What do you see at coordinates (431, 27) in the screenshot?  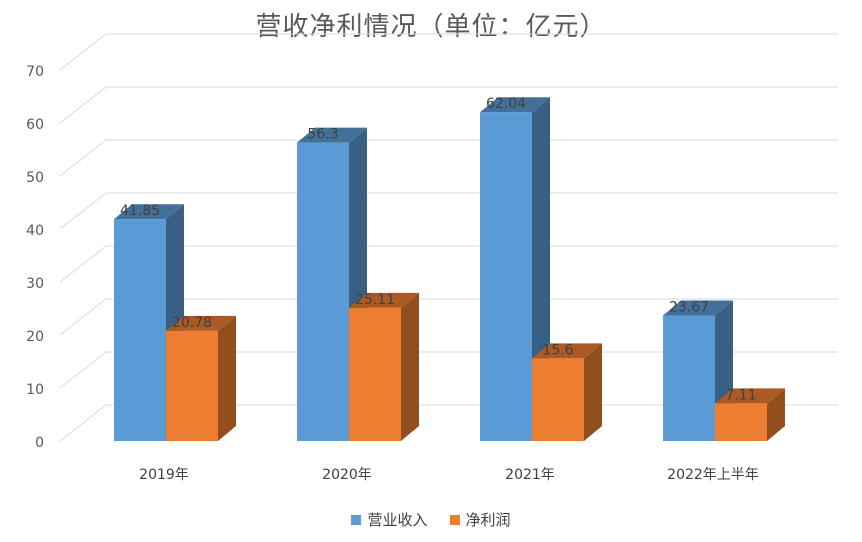 I see `chart-title: 营收净利情况（单位：亿元）` at bounding box center [431, 27].